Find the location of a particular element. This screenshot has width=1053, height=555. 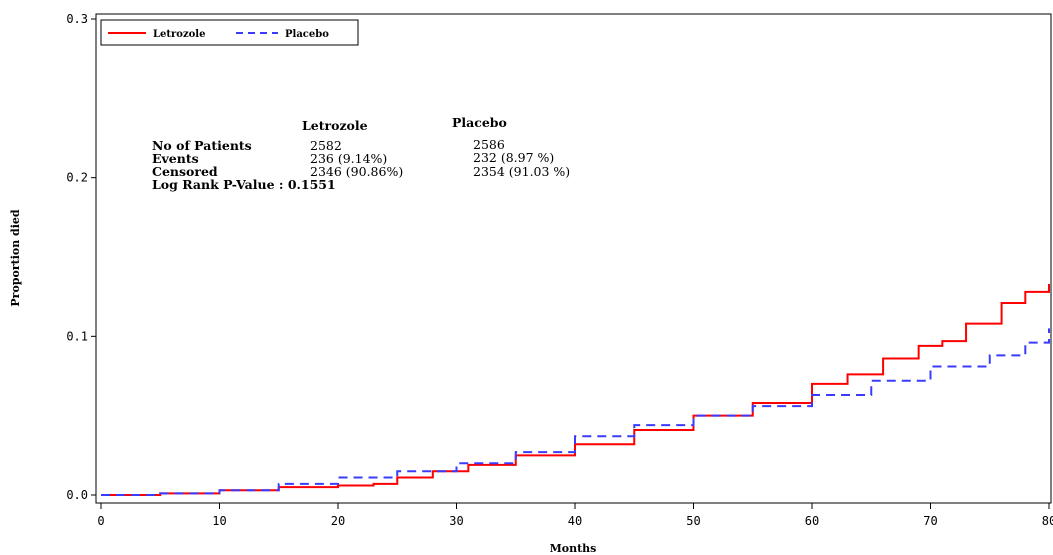

stats-cell: 232 (8.97 %) is located at coordinates (513, 157).